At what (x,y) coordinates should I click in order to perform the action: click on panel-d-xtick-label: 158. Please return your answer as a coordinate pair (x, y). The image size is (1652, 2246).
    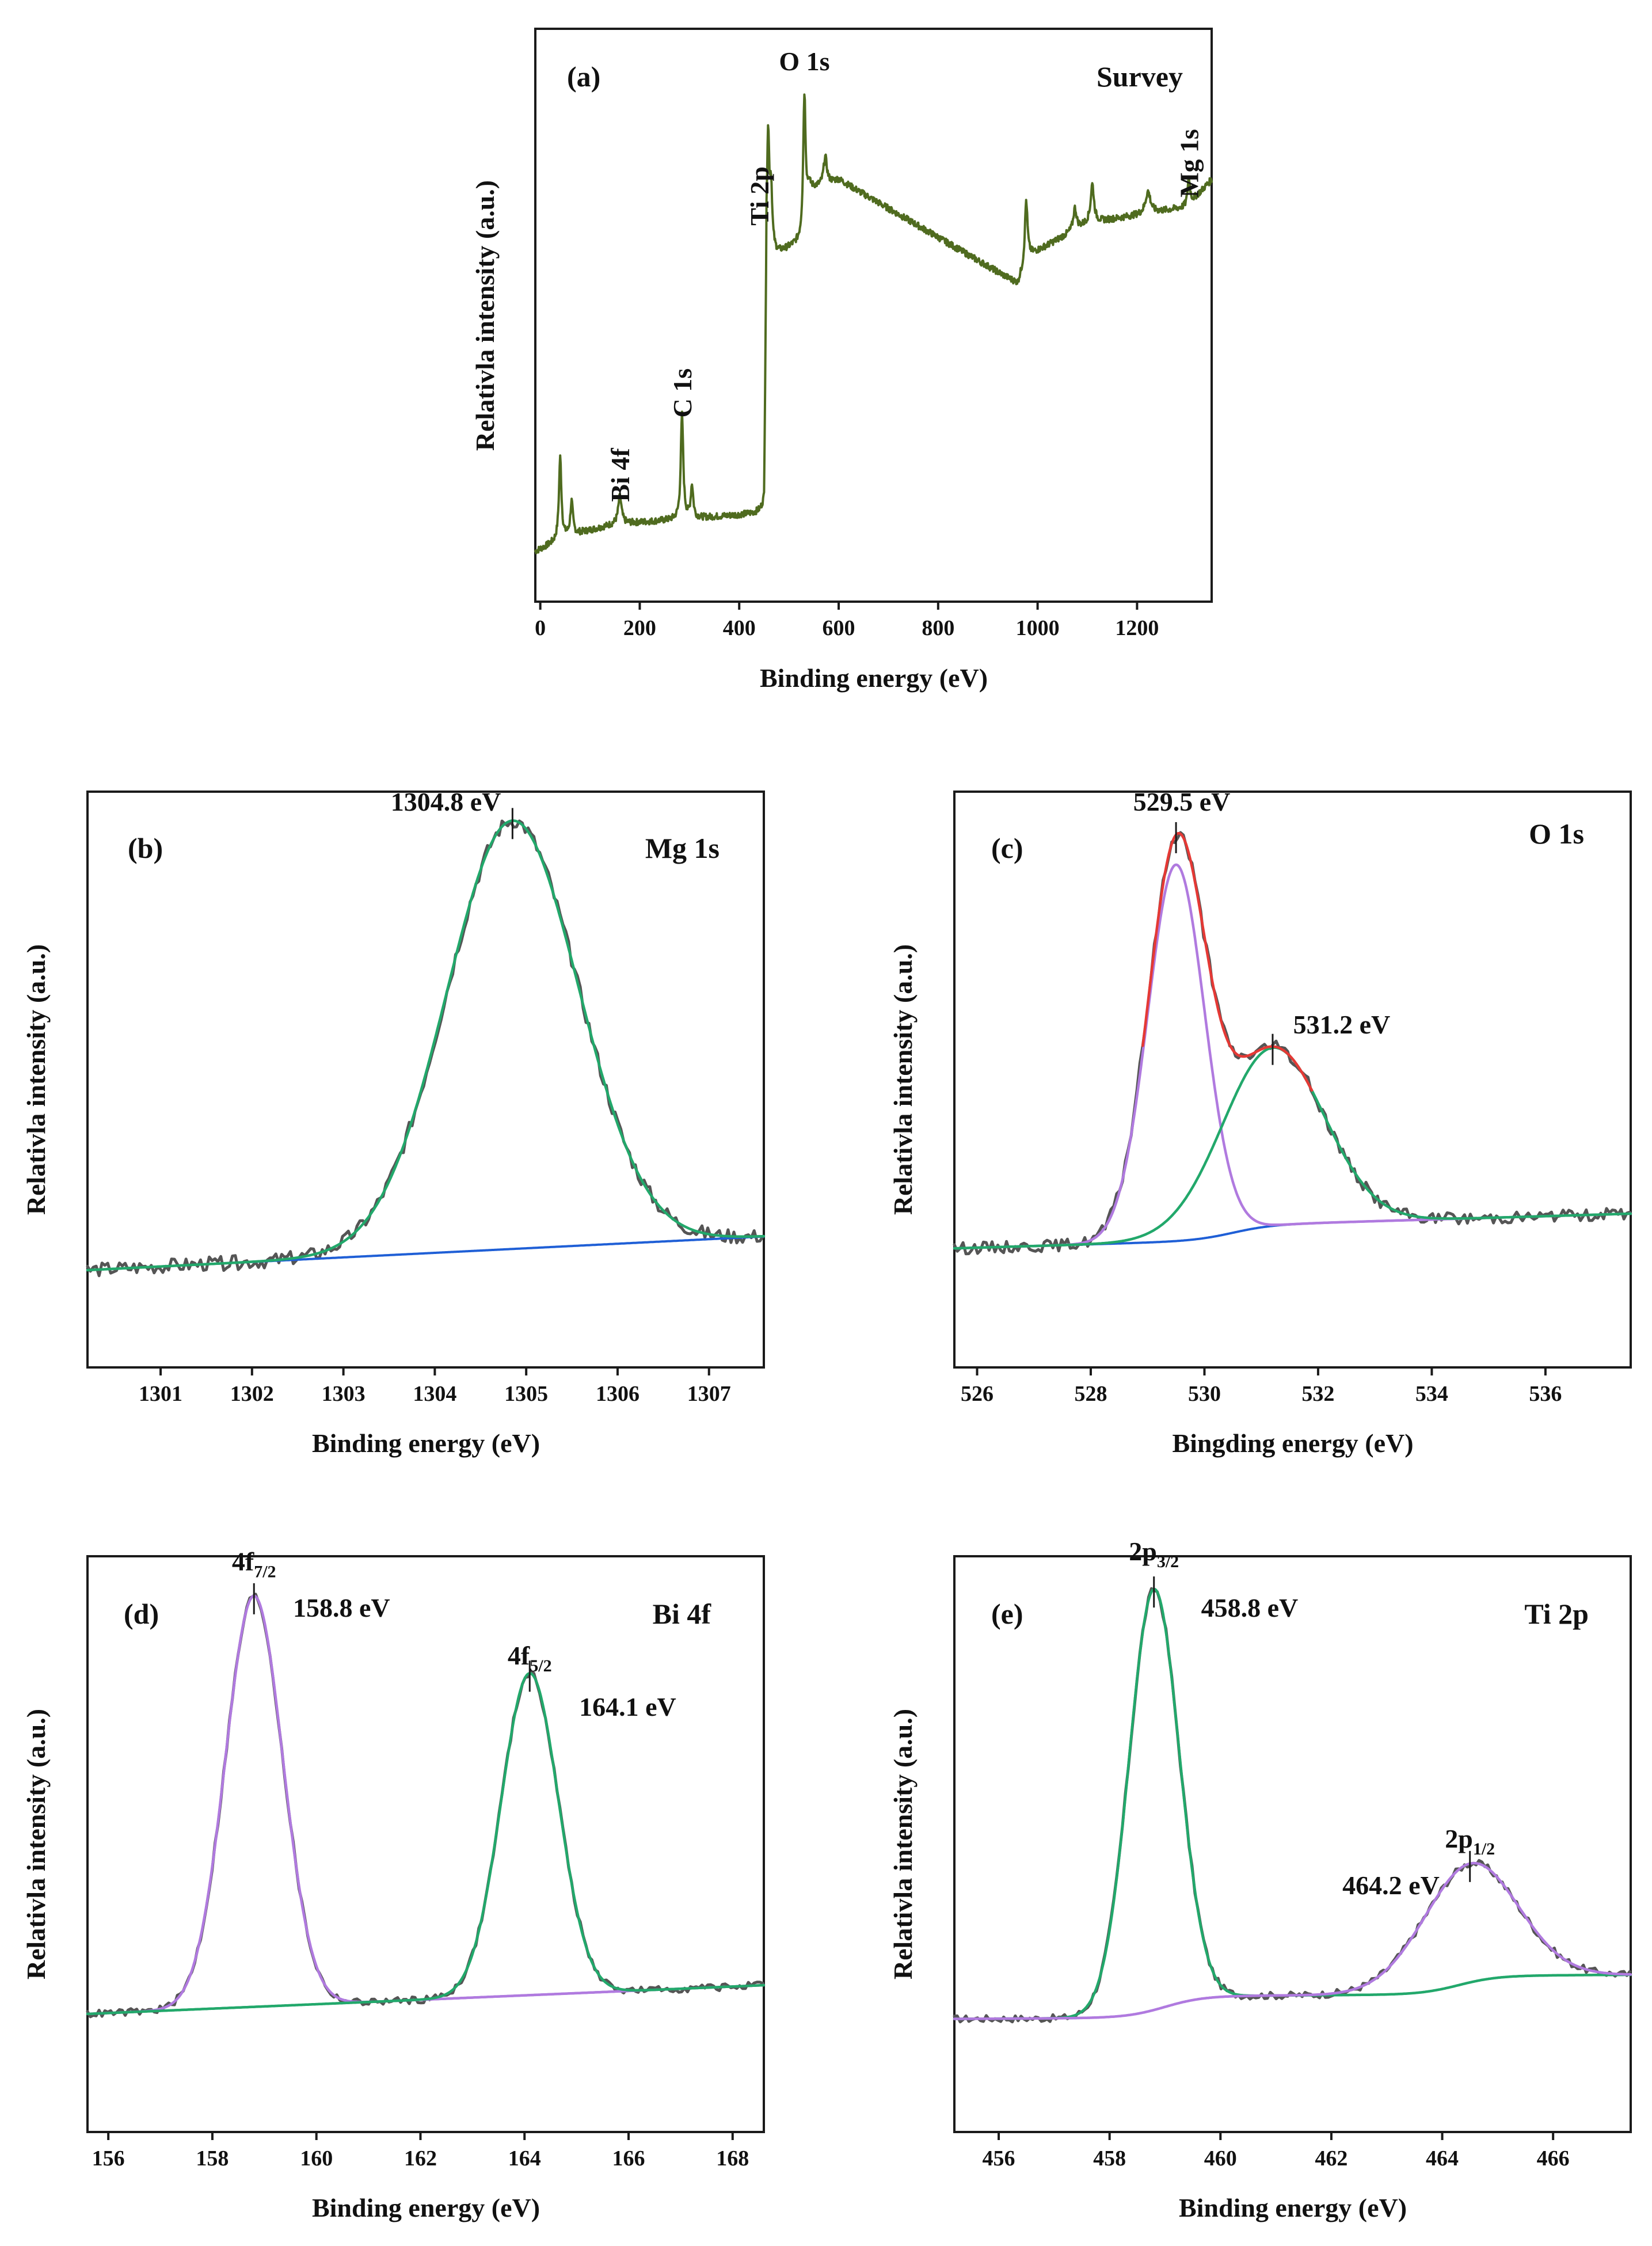
    Looking at the image, I should click on (212, 2158).